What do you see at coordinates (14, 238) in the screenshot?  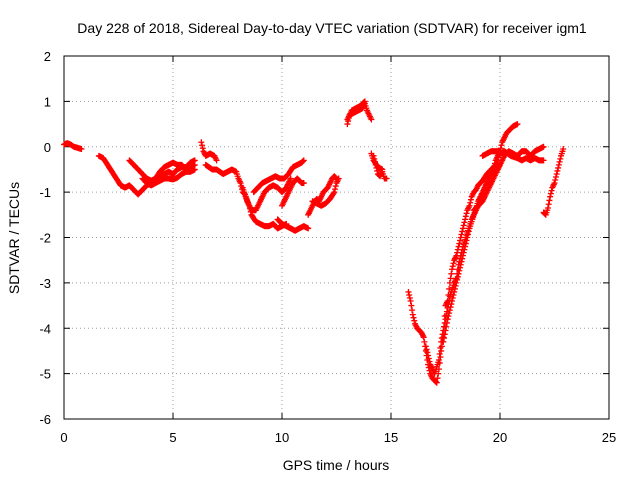 I see `y-axis-label: SDTVAR / TECUs` at bounding box center [14, 238].